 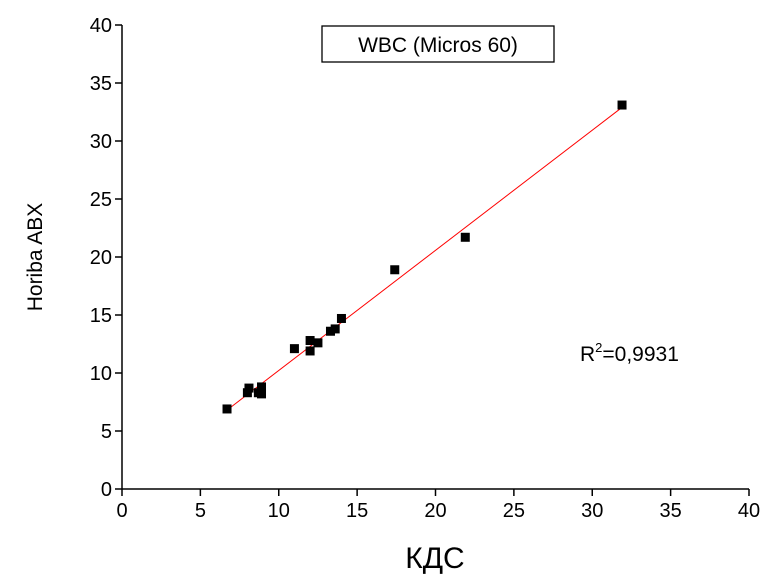 I want to click on x-tick-label: 20, so click(x=435, y=511).